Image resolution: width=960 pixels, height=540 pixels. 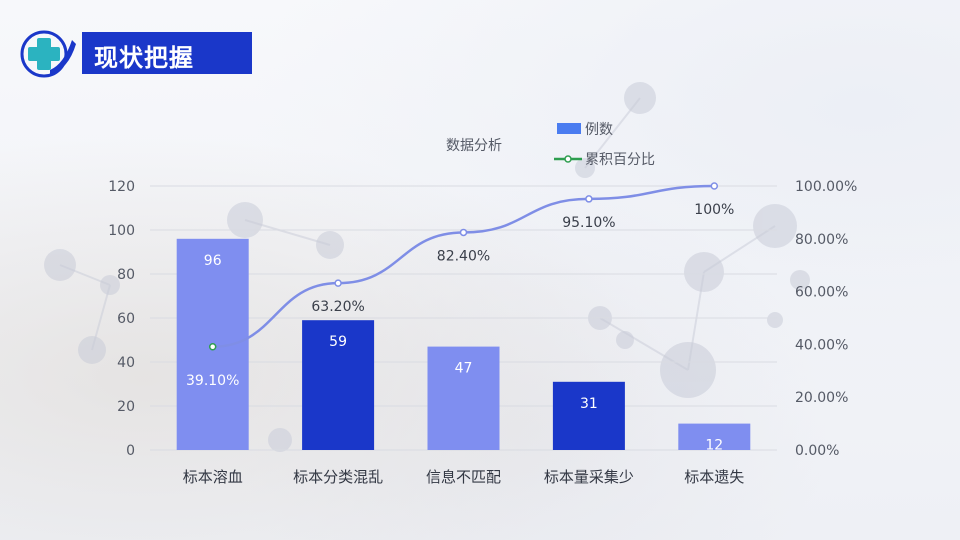 What do you see at coordinates (121, 231) in the screenshot?
I see `y-tick-label: 100` at bounding box center [121, 231].